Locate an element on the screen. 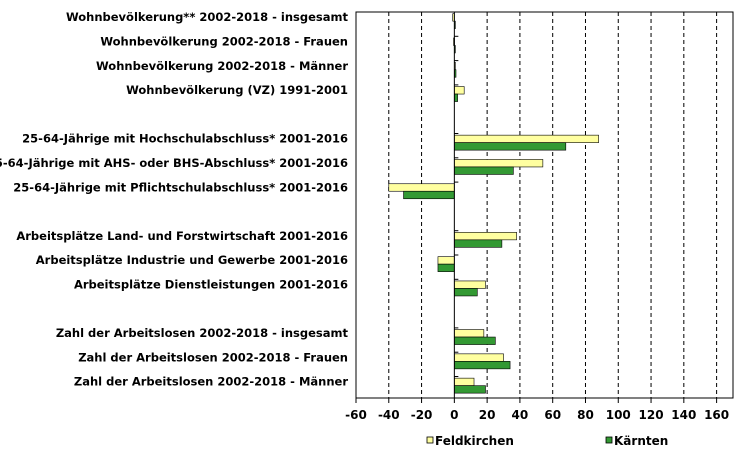 The image size is (755, 458). x-tick-label: 140 is located at coordinates (683, 415).